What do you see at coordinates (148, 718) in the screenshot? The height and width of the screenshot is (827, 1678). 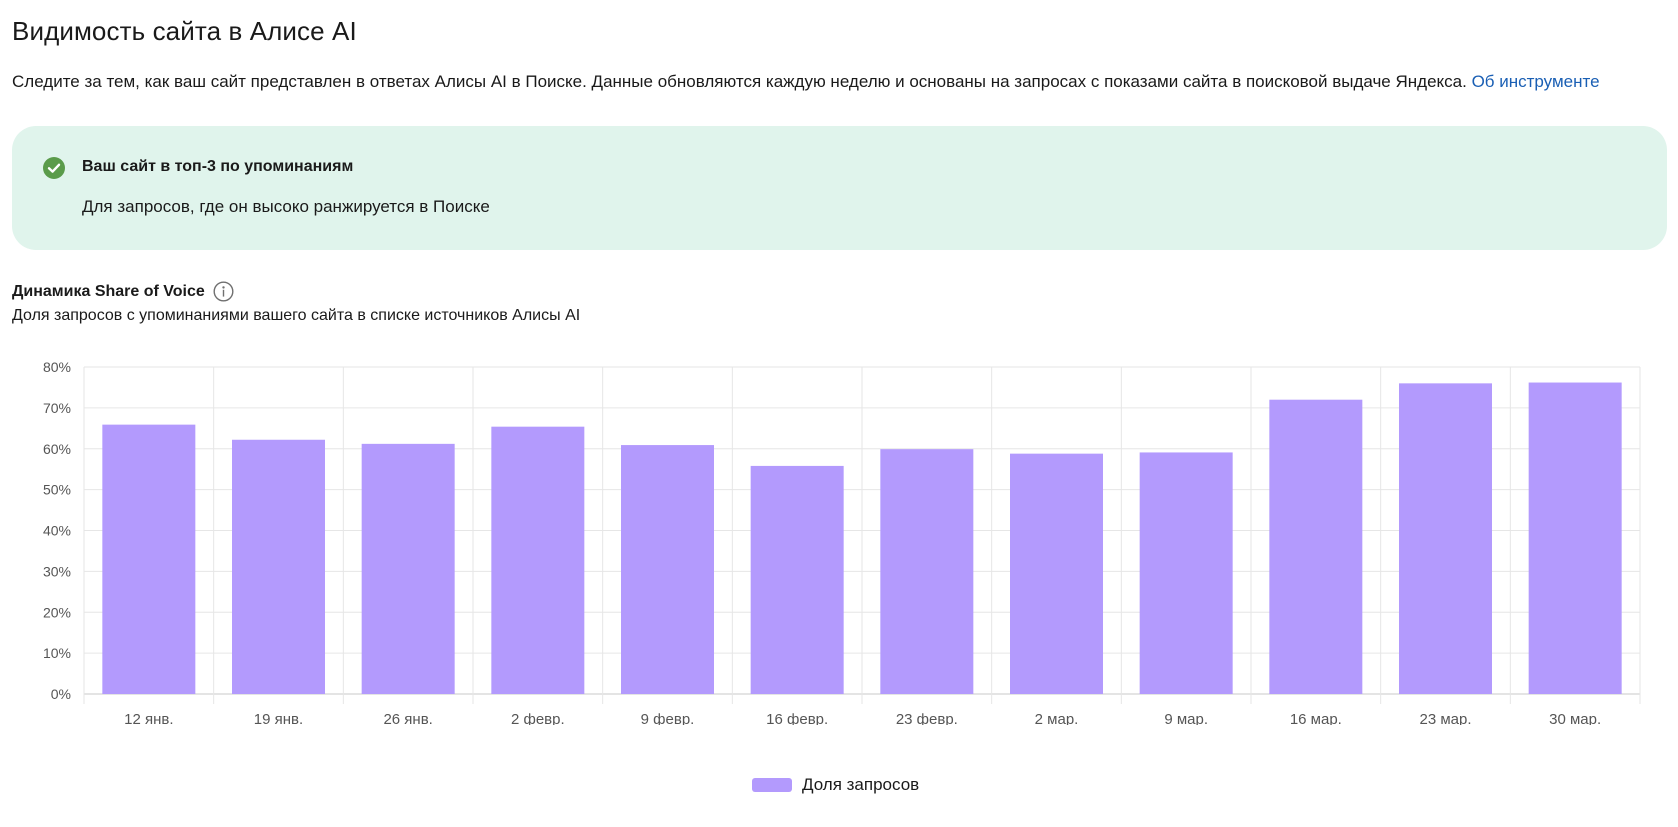 I see `x-tick-label: 12 янв.` at bounding box center [148, 718].